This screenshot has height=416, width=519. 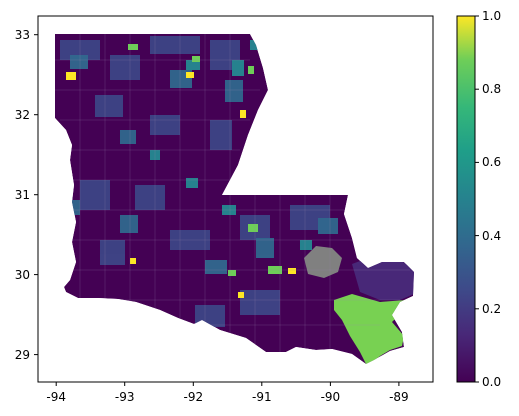 I want to click on x-tick-label: -90, so click(x=331, y=397).